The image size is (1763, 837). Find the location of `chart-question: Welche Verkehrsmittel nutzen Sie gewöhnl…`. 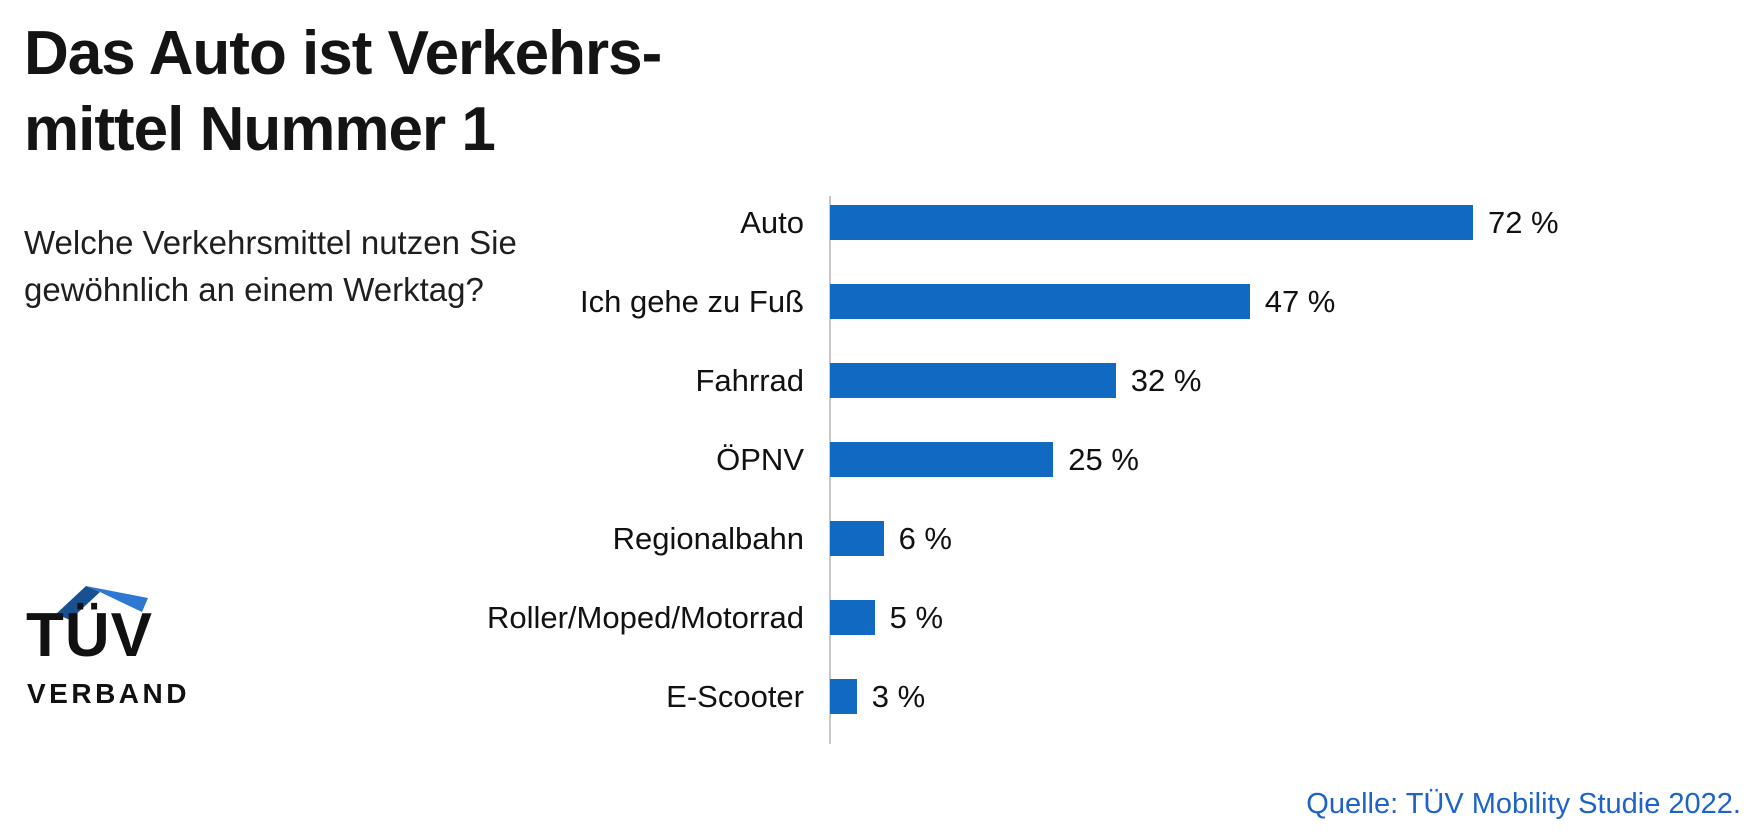

chart-question: Welche Verkehrsmittel nutzen Sie gewöhnl… is located at coordinates (270, 266).